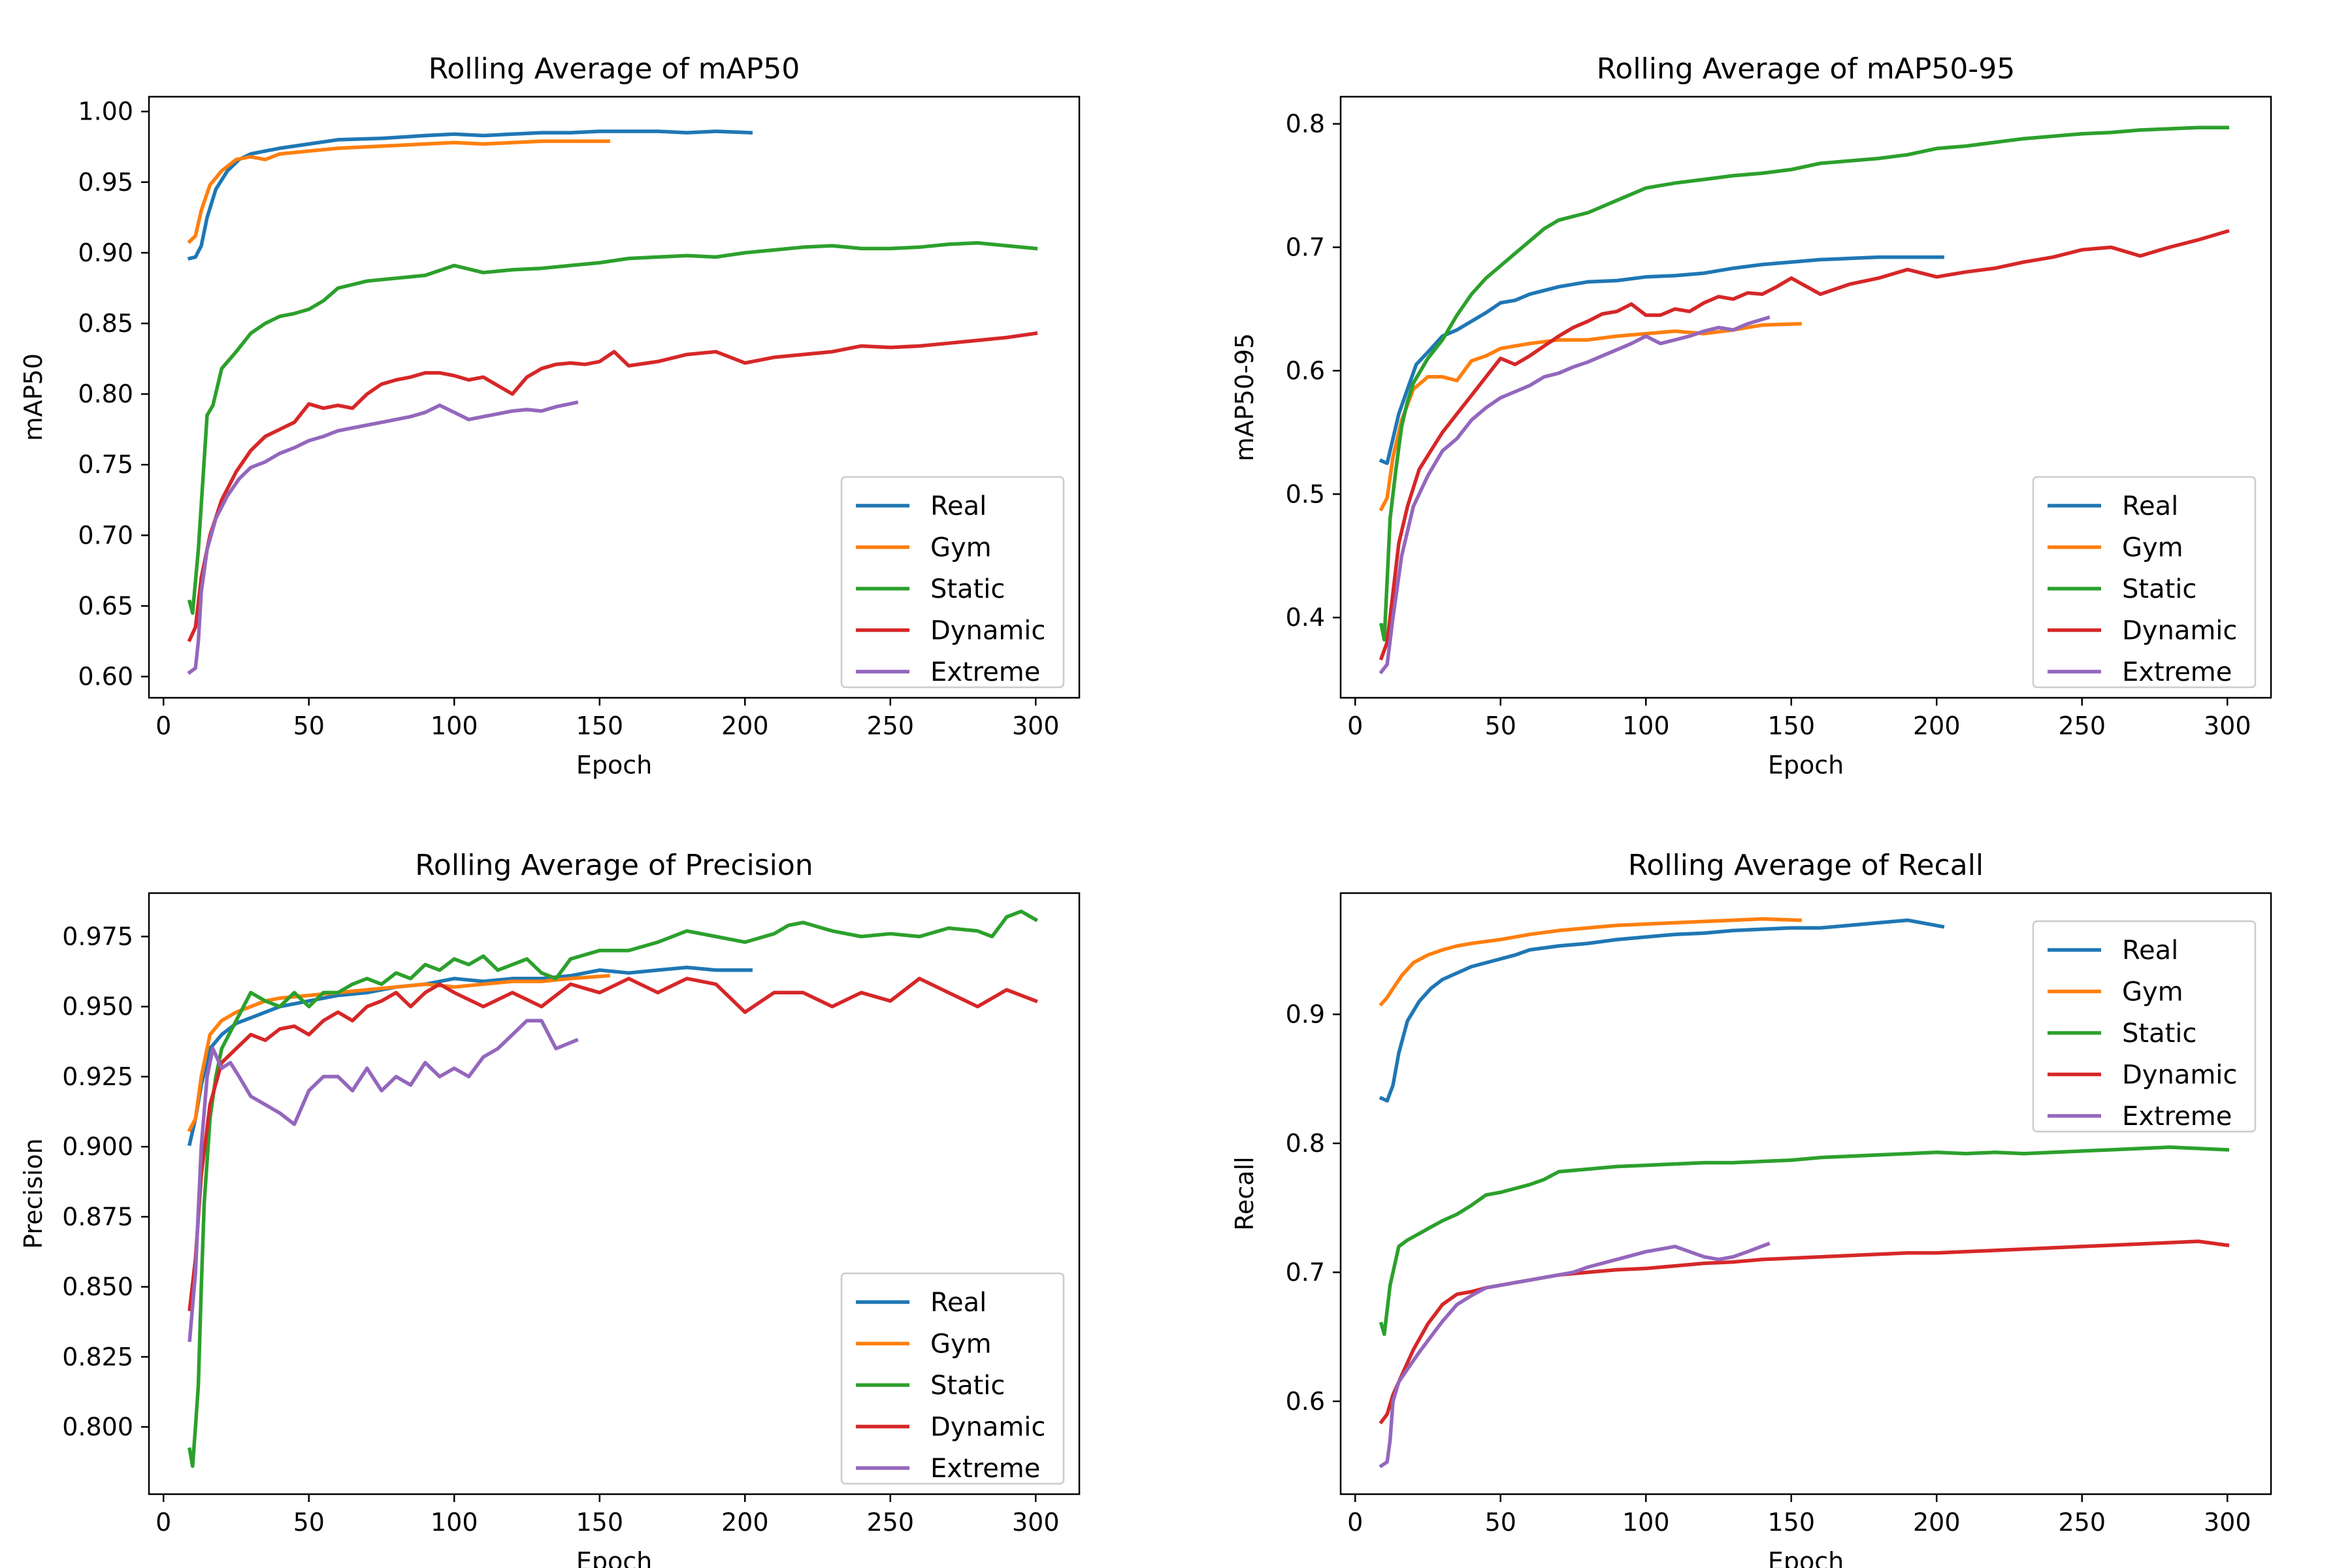  I want to click on y-tick-label: 0.875, so click(97, 1216).